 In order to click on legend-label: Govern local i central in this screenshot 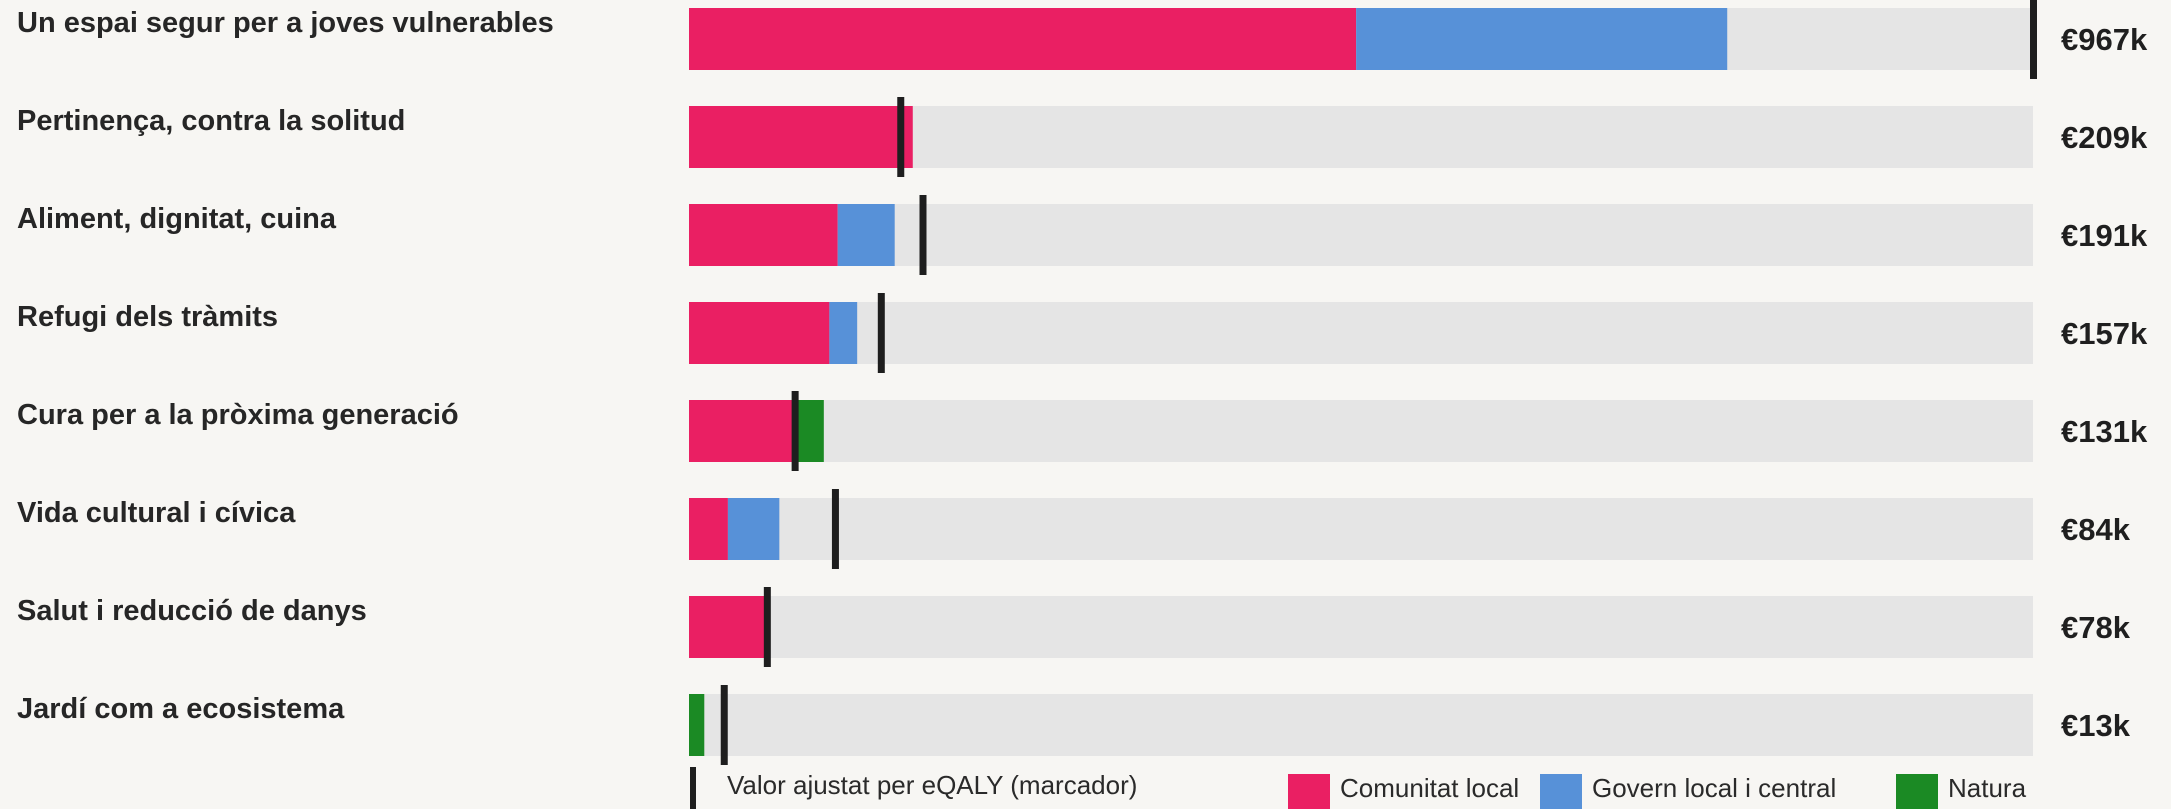, I will do `click(1714, 788)`.